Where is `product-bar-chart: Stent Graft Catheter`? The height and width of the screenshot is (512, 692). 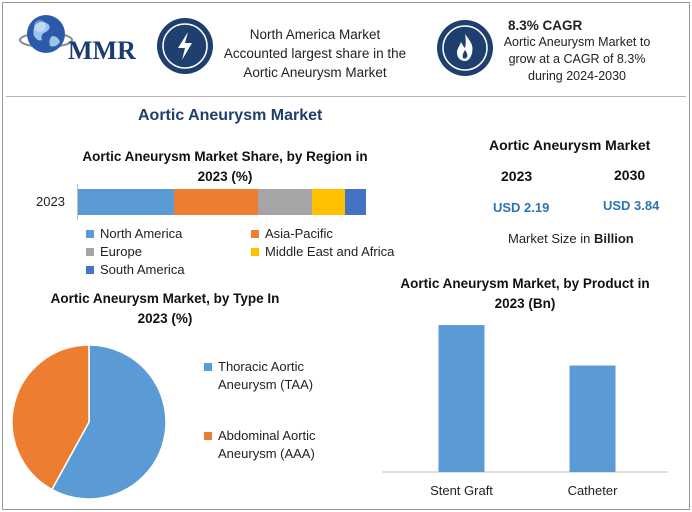
product-bar-chart: Stent Graft Catheter is located at coordinates (525, 411).